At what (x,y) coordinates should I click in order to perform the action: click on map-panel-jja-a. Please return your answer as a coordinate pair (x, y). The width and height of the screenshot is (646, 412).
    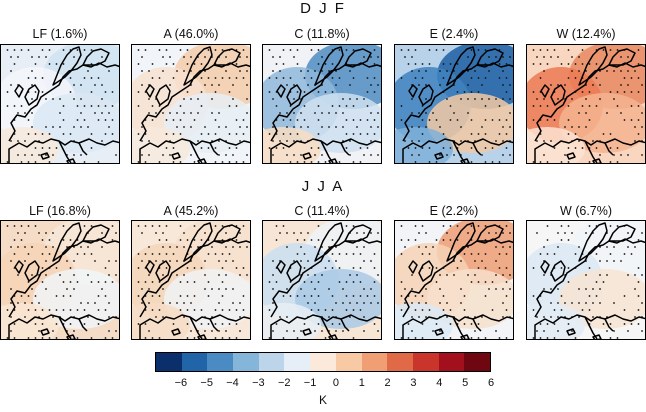
    Looking at the image, I should click on (191, 280).